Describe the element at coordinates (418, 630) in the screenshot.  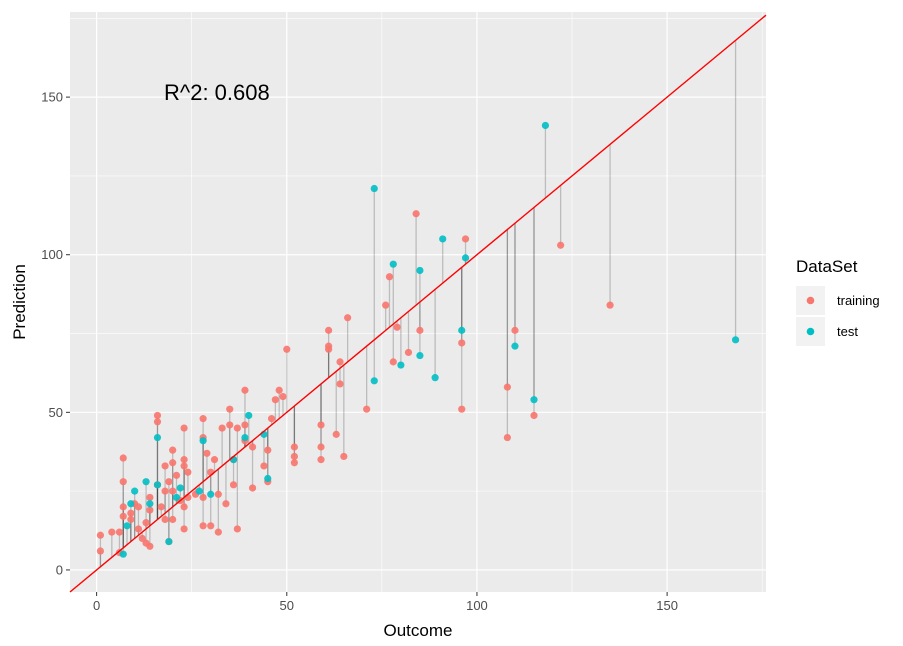
I see `x-axis-title: Outcome` at that location.